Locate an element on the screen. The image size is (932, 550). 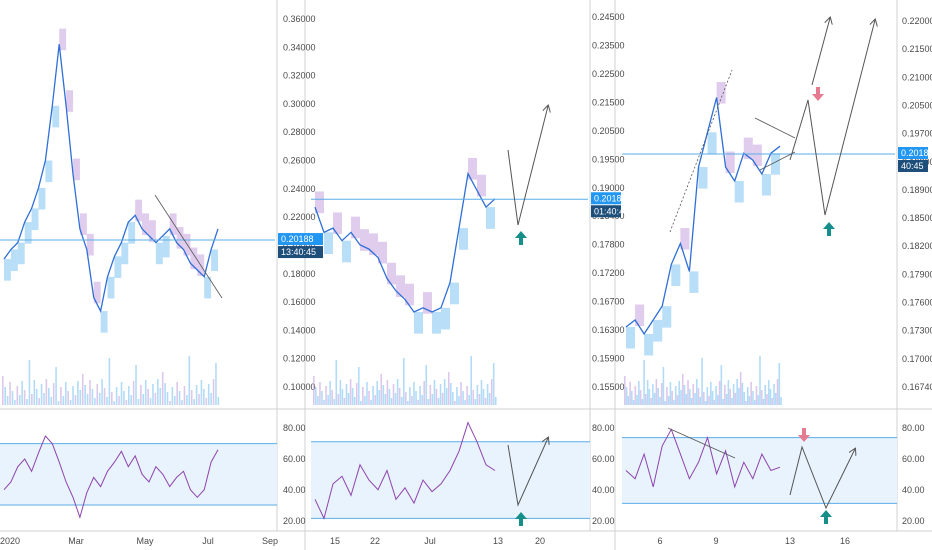
rsi-tick-label: 60.00 is located at coordinates (913, 459).